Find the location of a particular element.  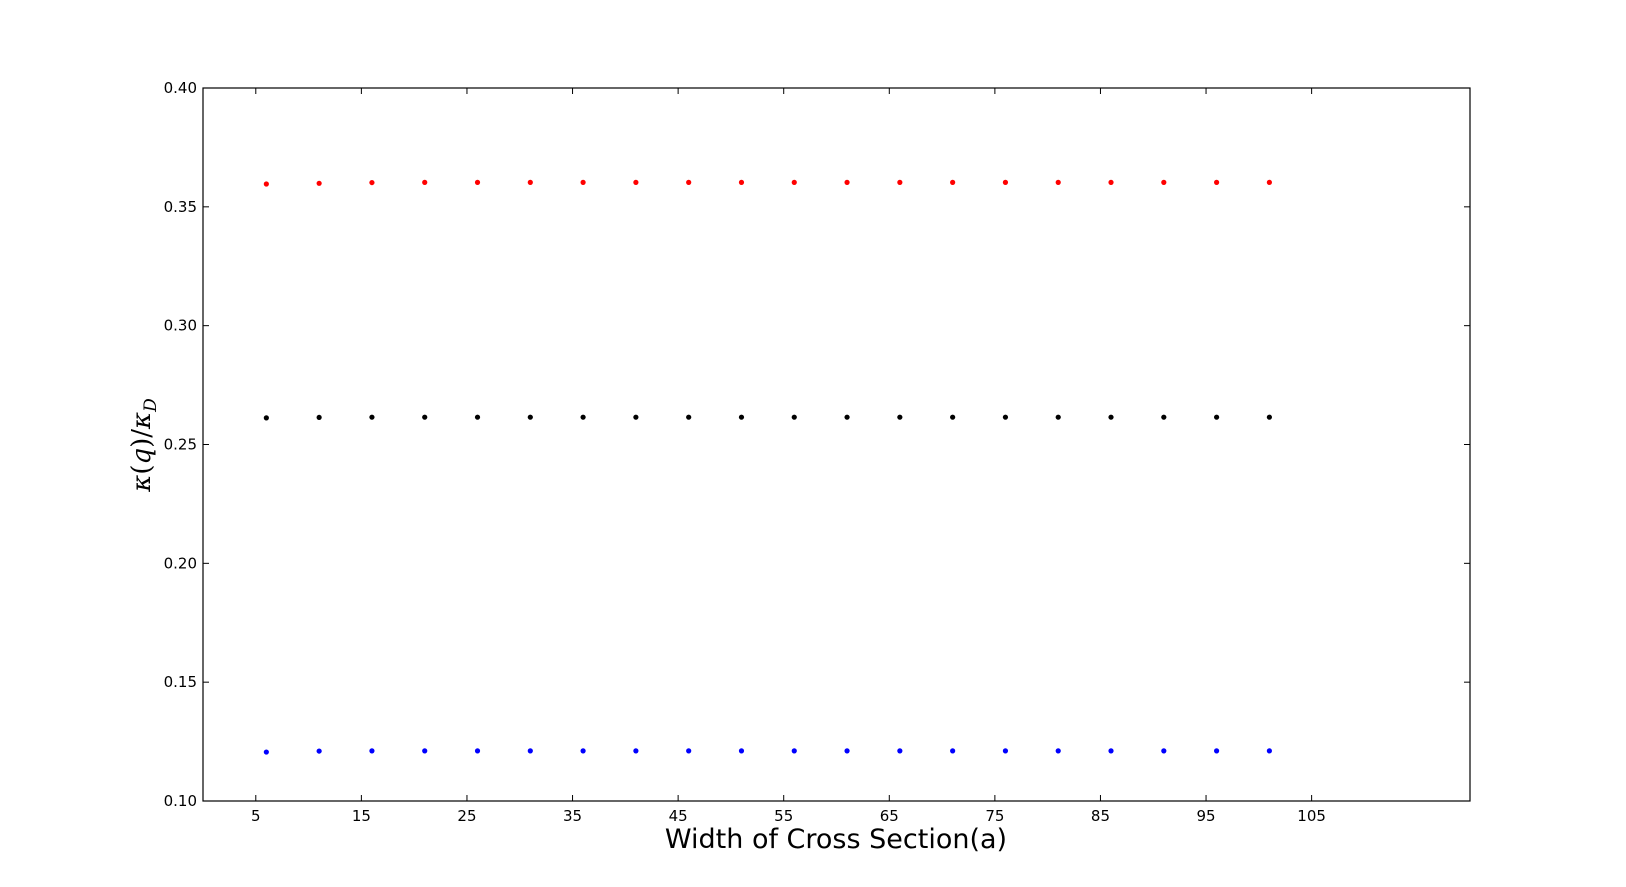

x-tick-label: 75 is located at coordinates (994, 816).